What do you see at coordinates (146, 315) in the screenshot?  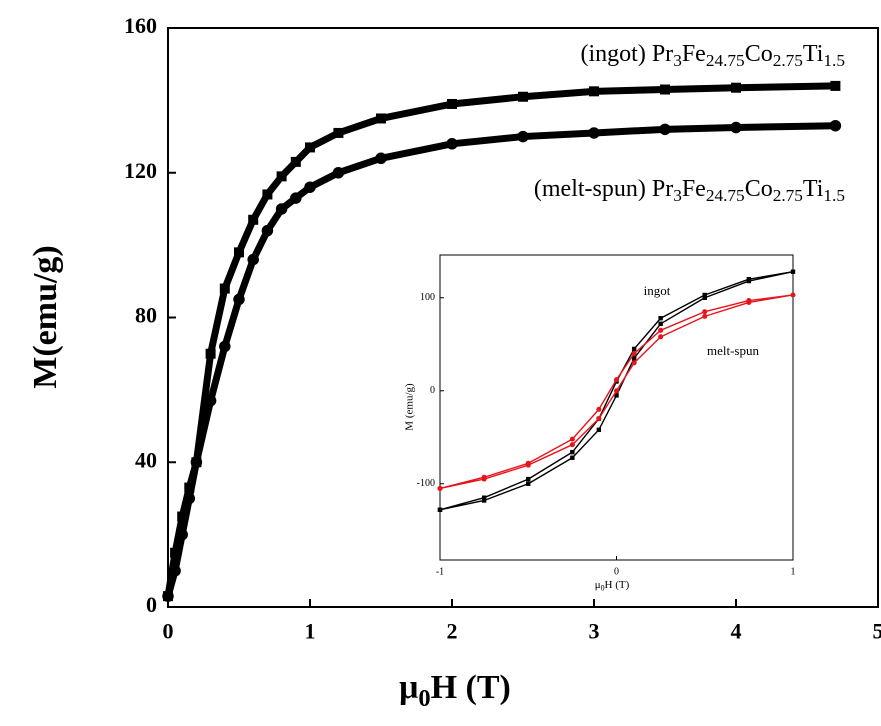 I see `y-tick-label: 80` at bounding box center [146, 315].